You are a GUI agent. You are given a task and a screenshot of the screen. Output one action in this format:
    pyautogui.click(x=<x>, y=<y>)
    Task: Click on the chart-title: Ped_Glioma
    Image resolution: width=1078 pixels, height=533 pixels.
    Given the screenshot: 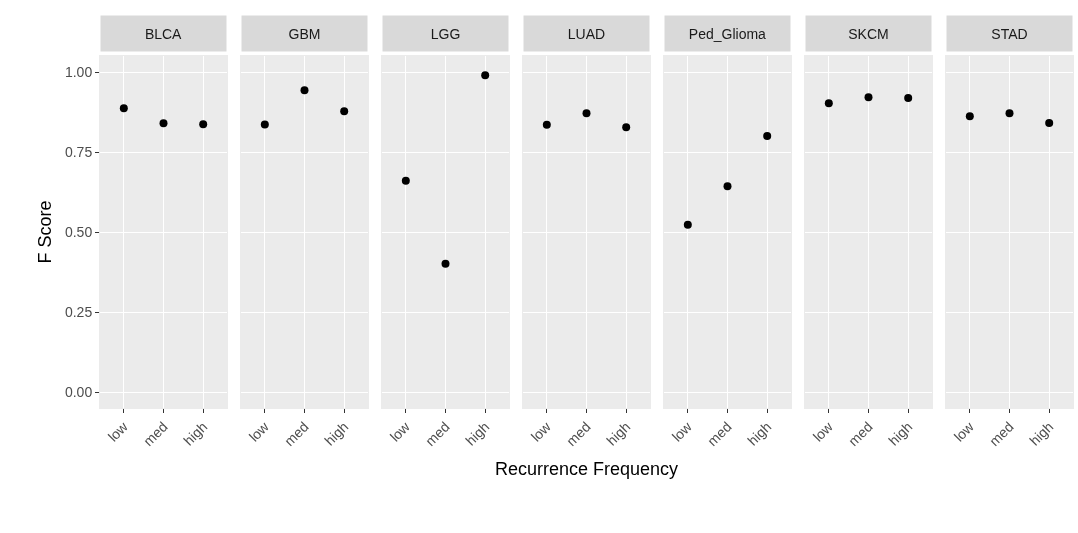 What is the action you would take?
    pyautogui.click(x=727, y=33)
    